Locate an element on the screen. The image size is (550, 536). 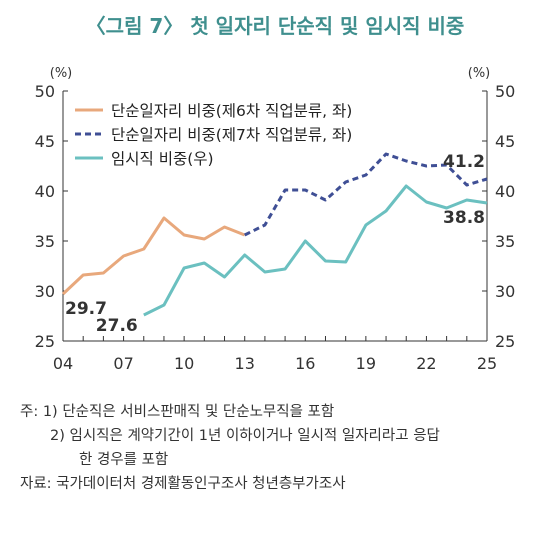
right-axis-unit: (%) is located at coordinates (479, 73).